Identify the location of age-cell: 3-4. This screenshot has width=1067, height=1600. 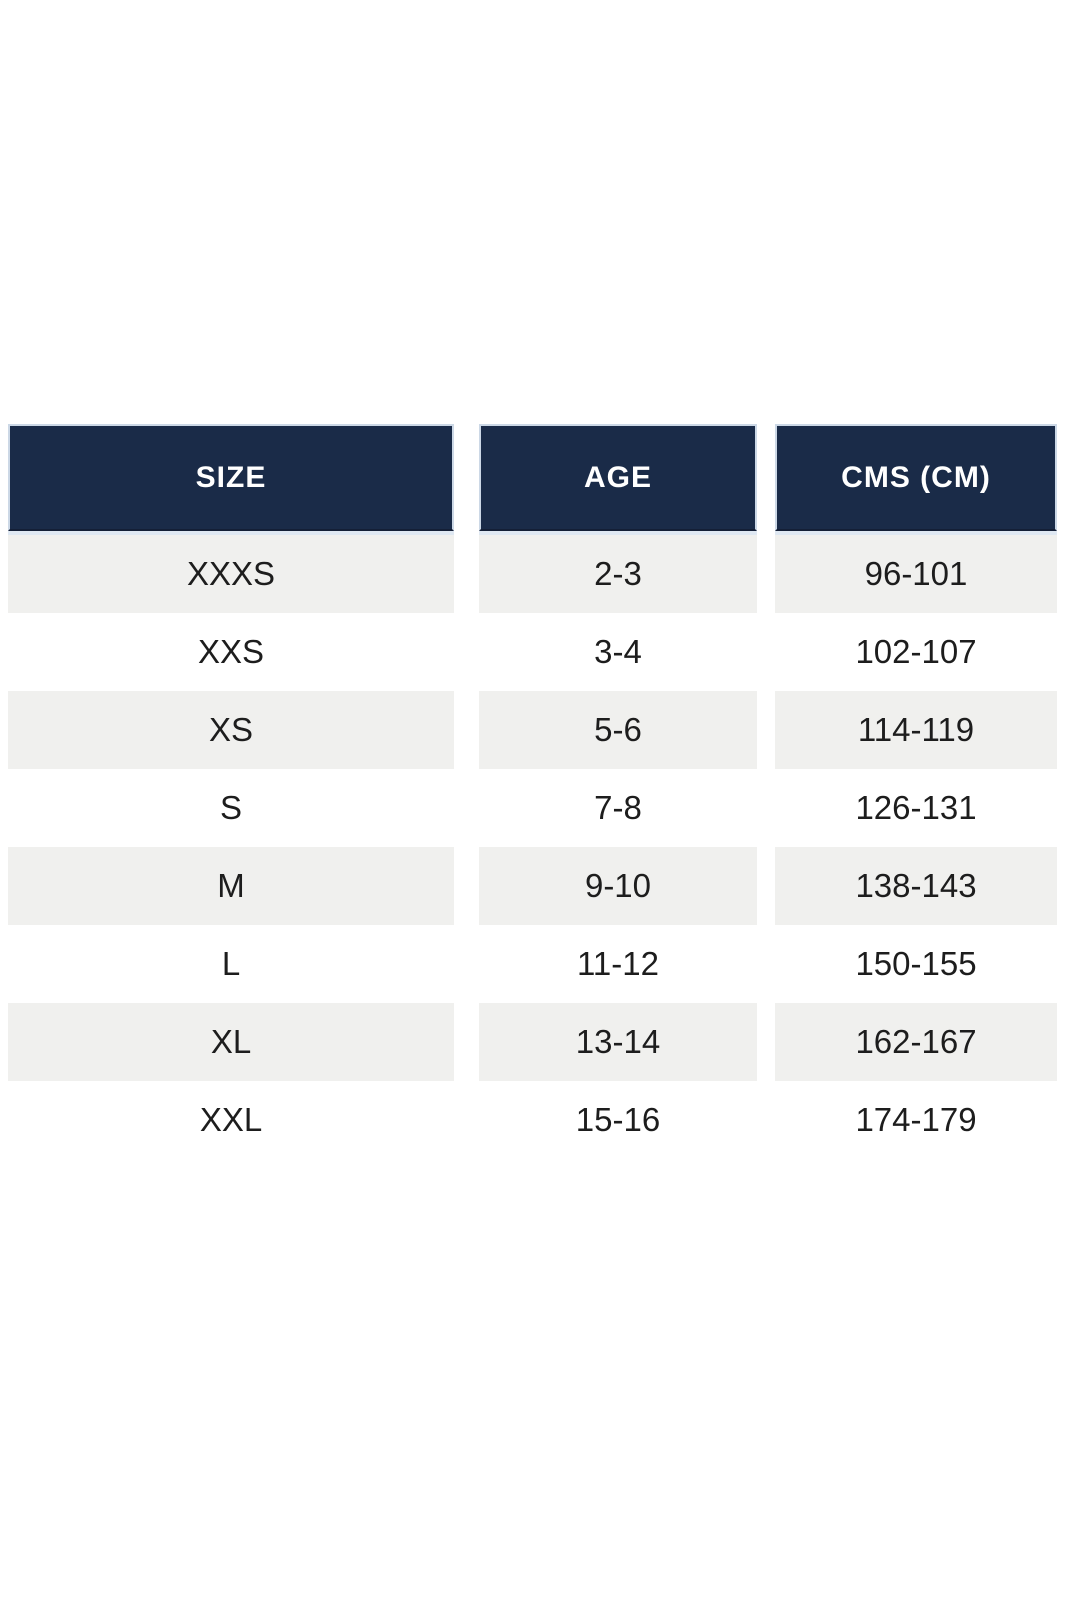
(618, 652).